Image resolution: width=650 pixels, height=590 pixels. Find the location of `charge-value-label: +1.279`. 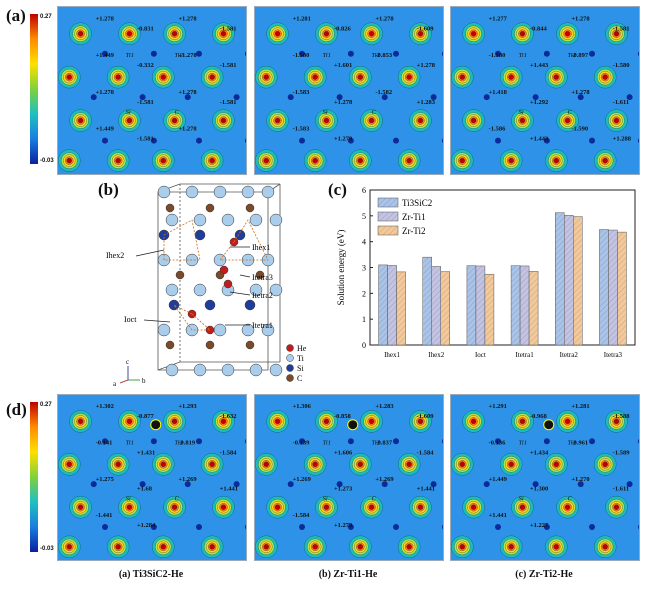

charge-value-label: +1.279 is located at coordinates (343, 525).